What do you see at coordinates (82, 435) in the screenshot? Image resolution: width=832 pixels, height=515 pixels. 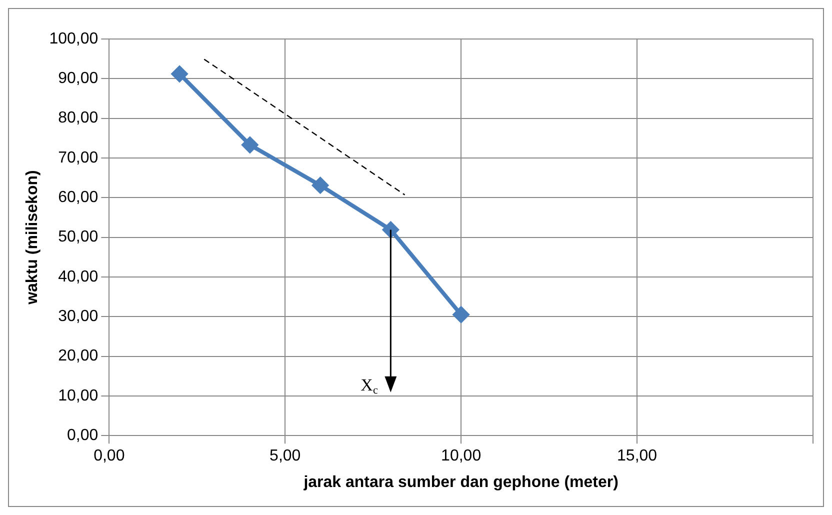 I see `y-tick-label: 0,00` at bounding box center [82, 435].